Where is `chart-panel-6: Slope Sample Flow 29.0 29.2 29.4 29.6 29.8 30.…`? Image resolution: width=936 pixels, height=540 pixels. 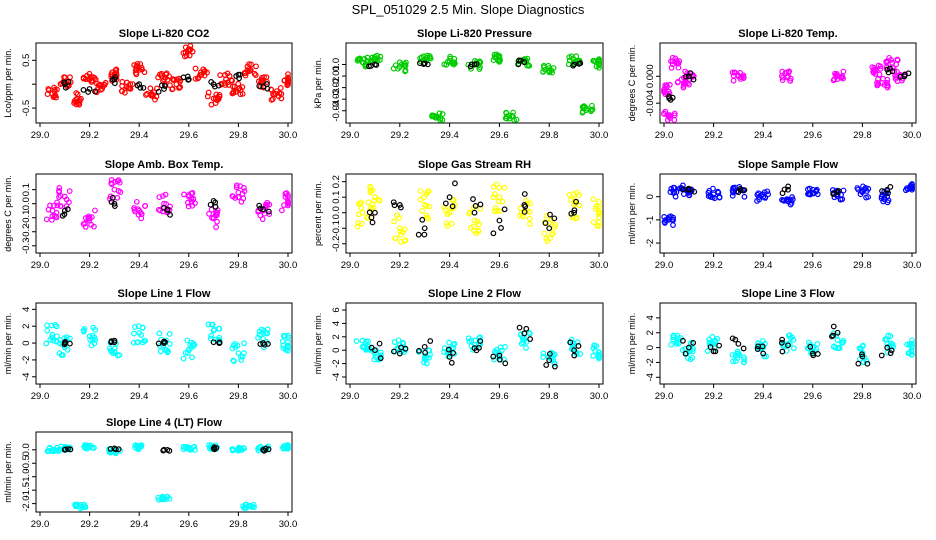 chart-panel-6: Slope Sample Flow 29.0 29.2 29.4 29.6 29.8 30.… is located at coordinates (774, 215).